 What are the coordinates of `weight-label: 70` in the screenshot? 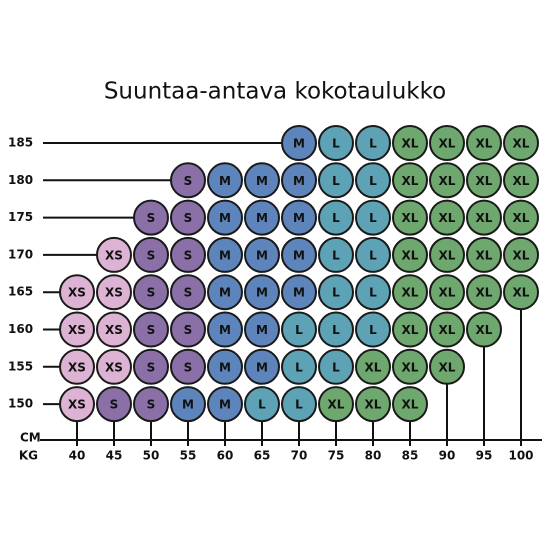 It's located at (299, 456).